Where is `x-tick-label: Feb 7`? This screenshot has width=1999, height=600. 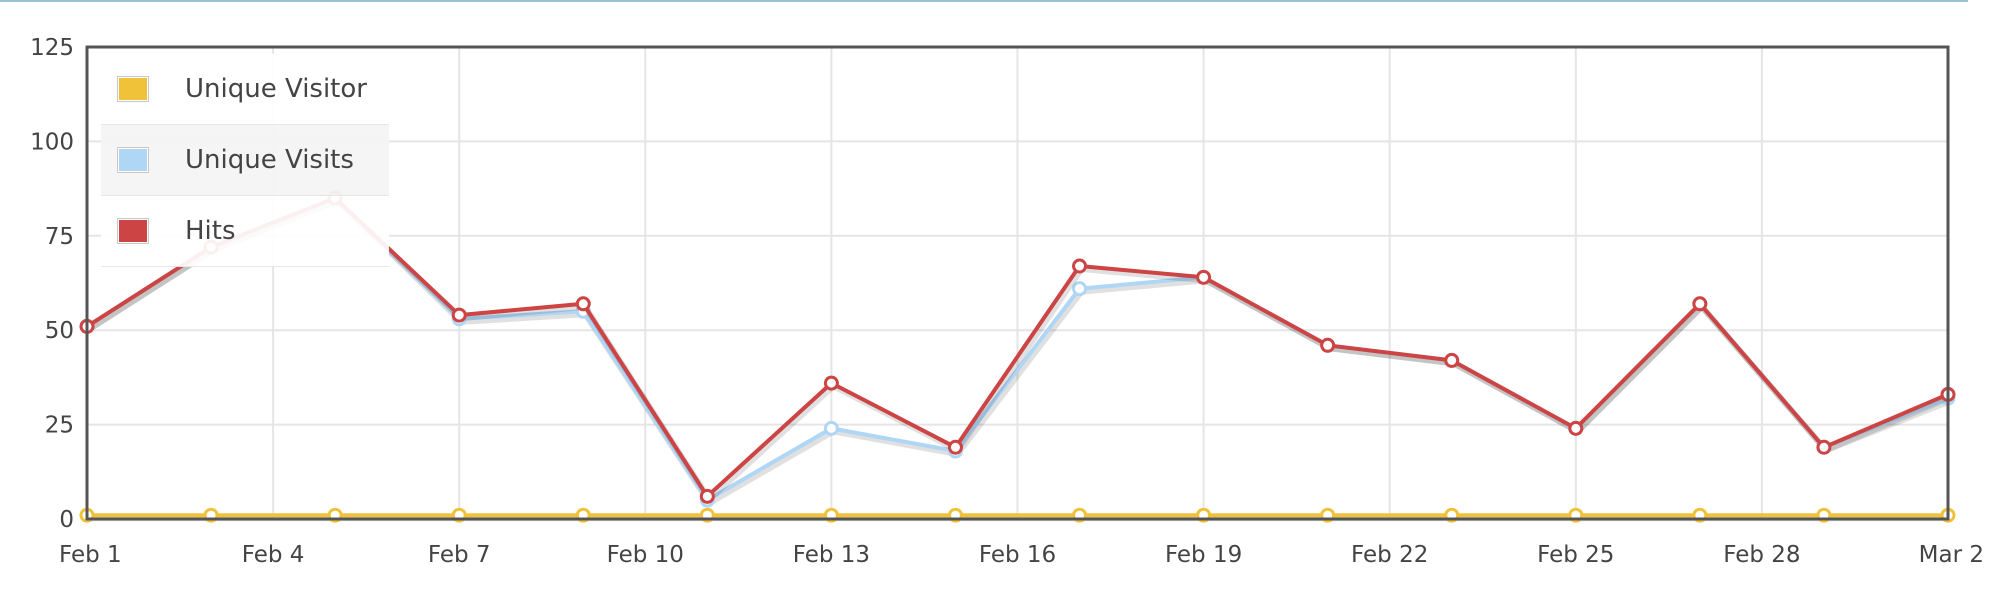 x-tick-label: Feb 7 is located at coordinates (459, 555).